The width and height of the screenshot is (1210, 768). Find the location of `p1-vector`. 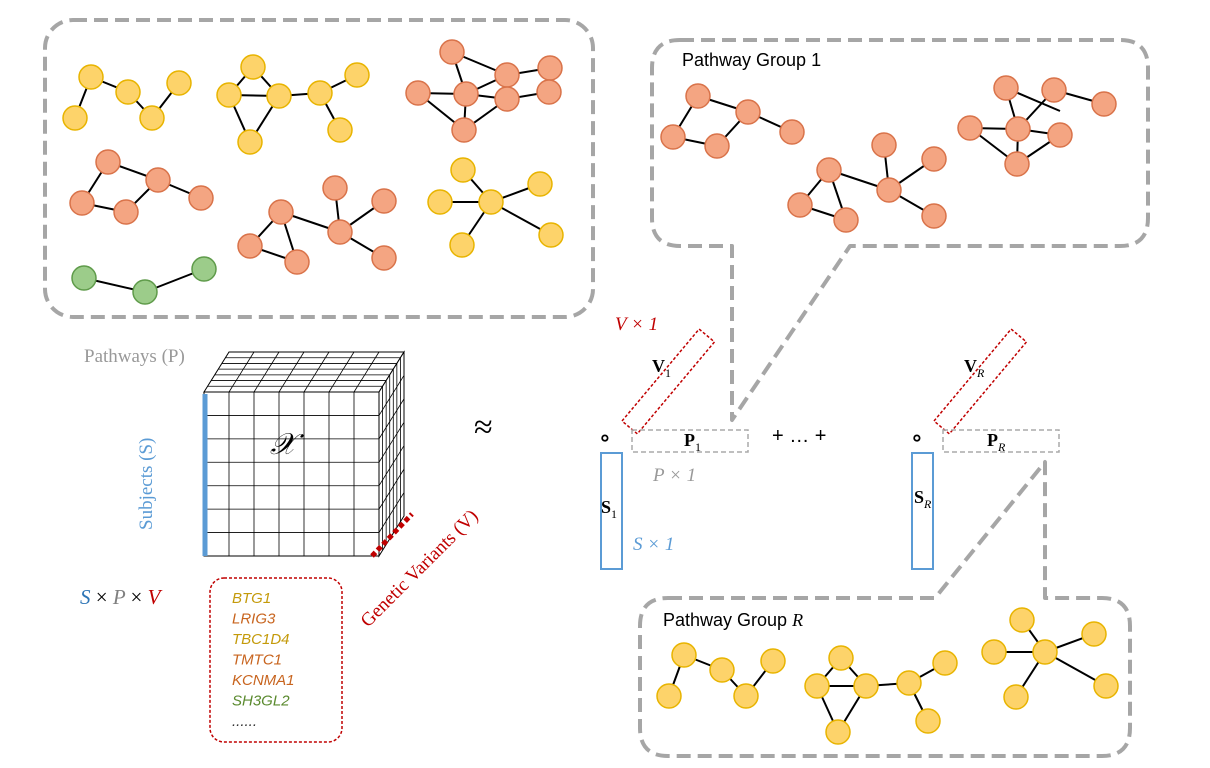

p1-vector is located at coordinates (690, 441).